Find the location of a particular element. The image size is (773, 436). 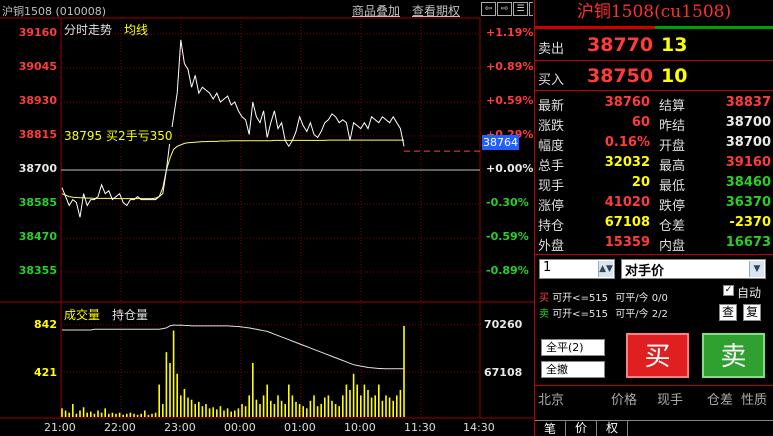

stat-value: 15359 is located at coordinates (627, 242).